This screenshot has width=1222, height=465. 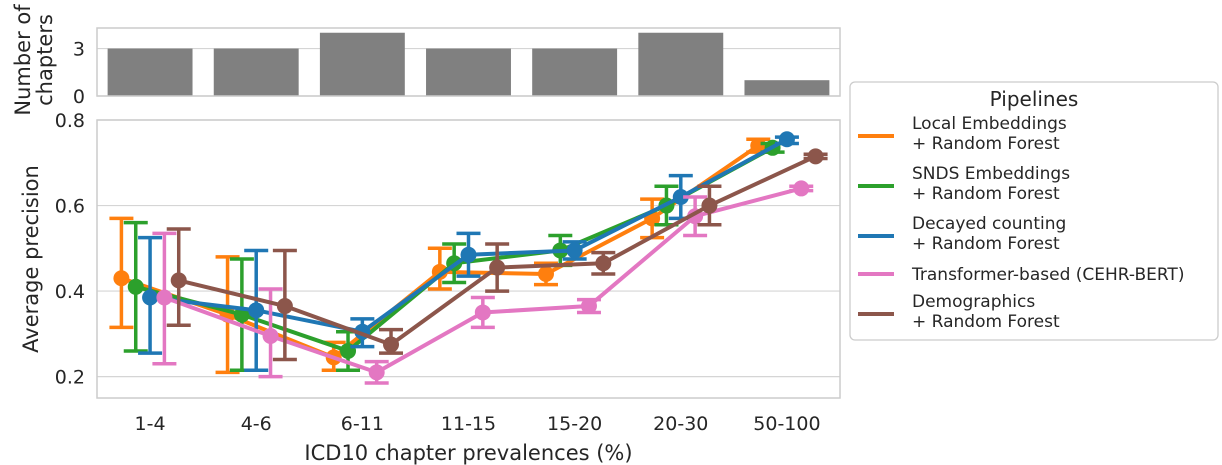 I want to click on y-axis-label: Average precision, so click(x=31, y=259).